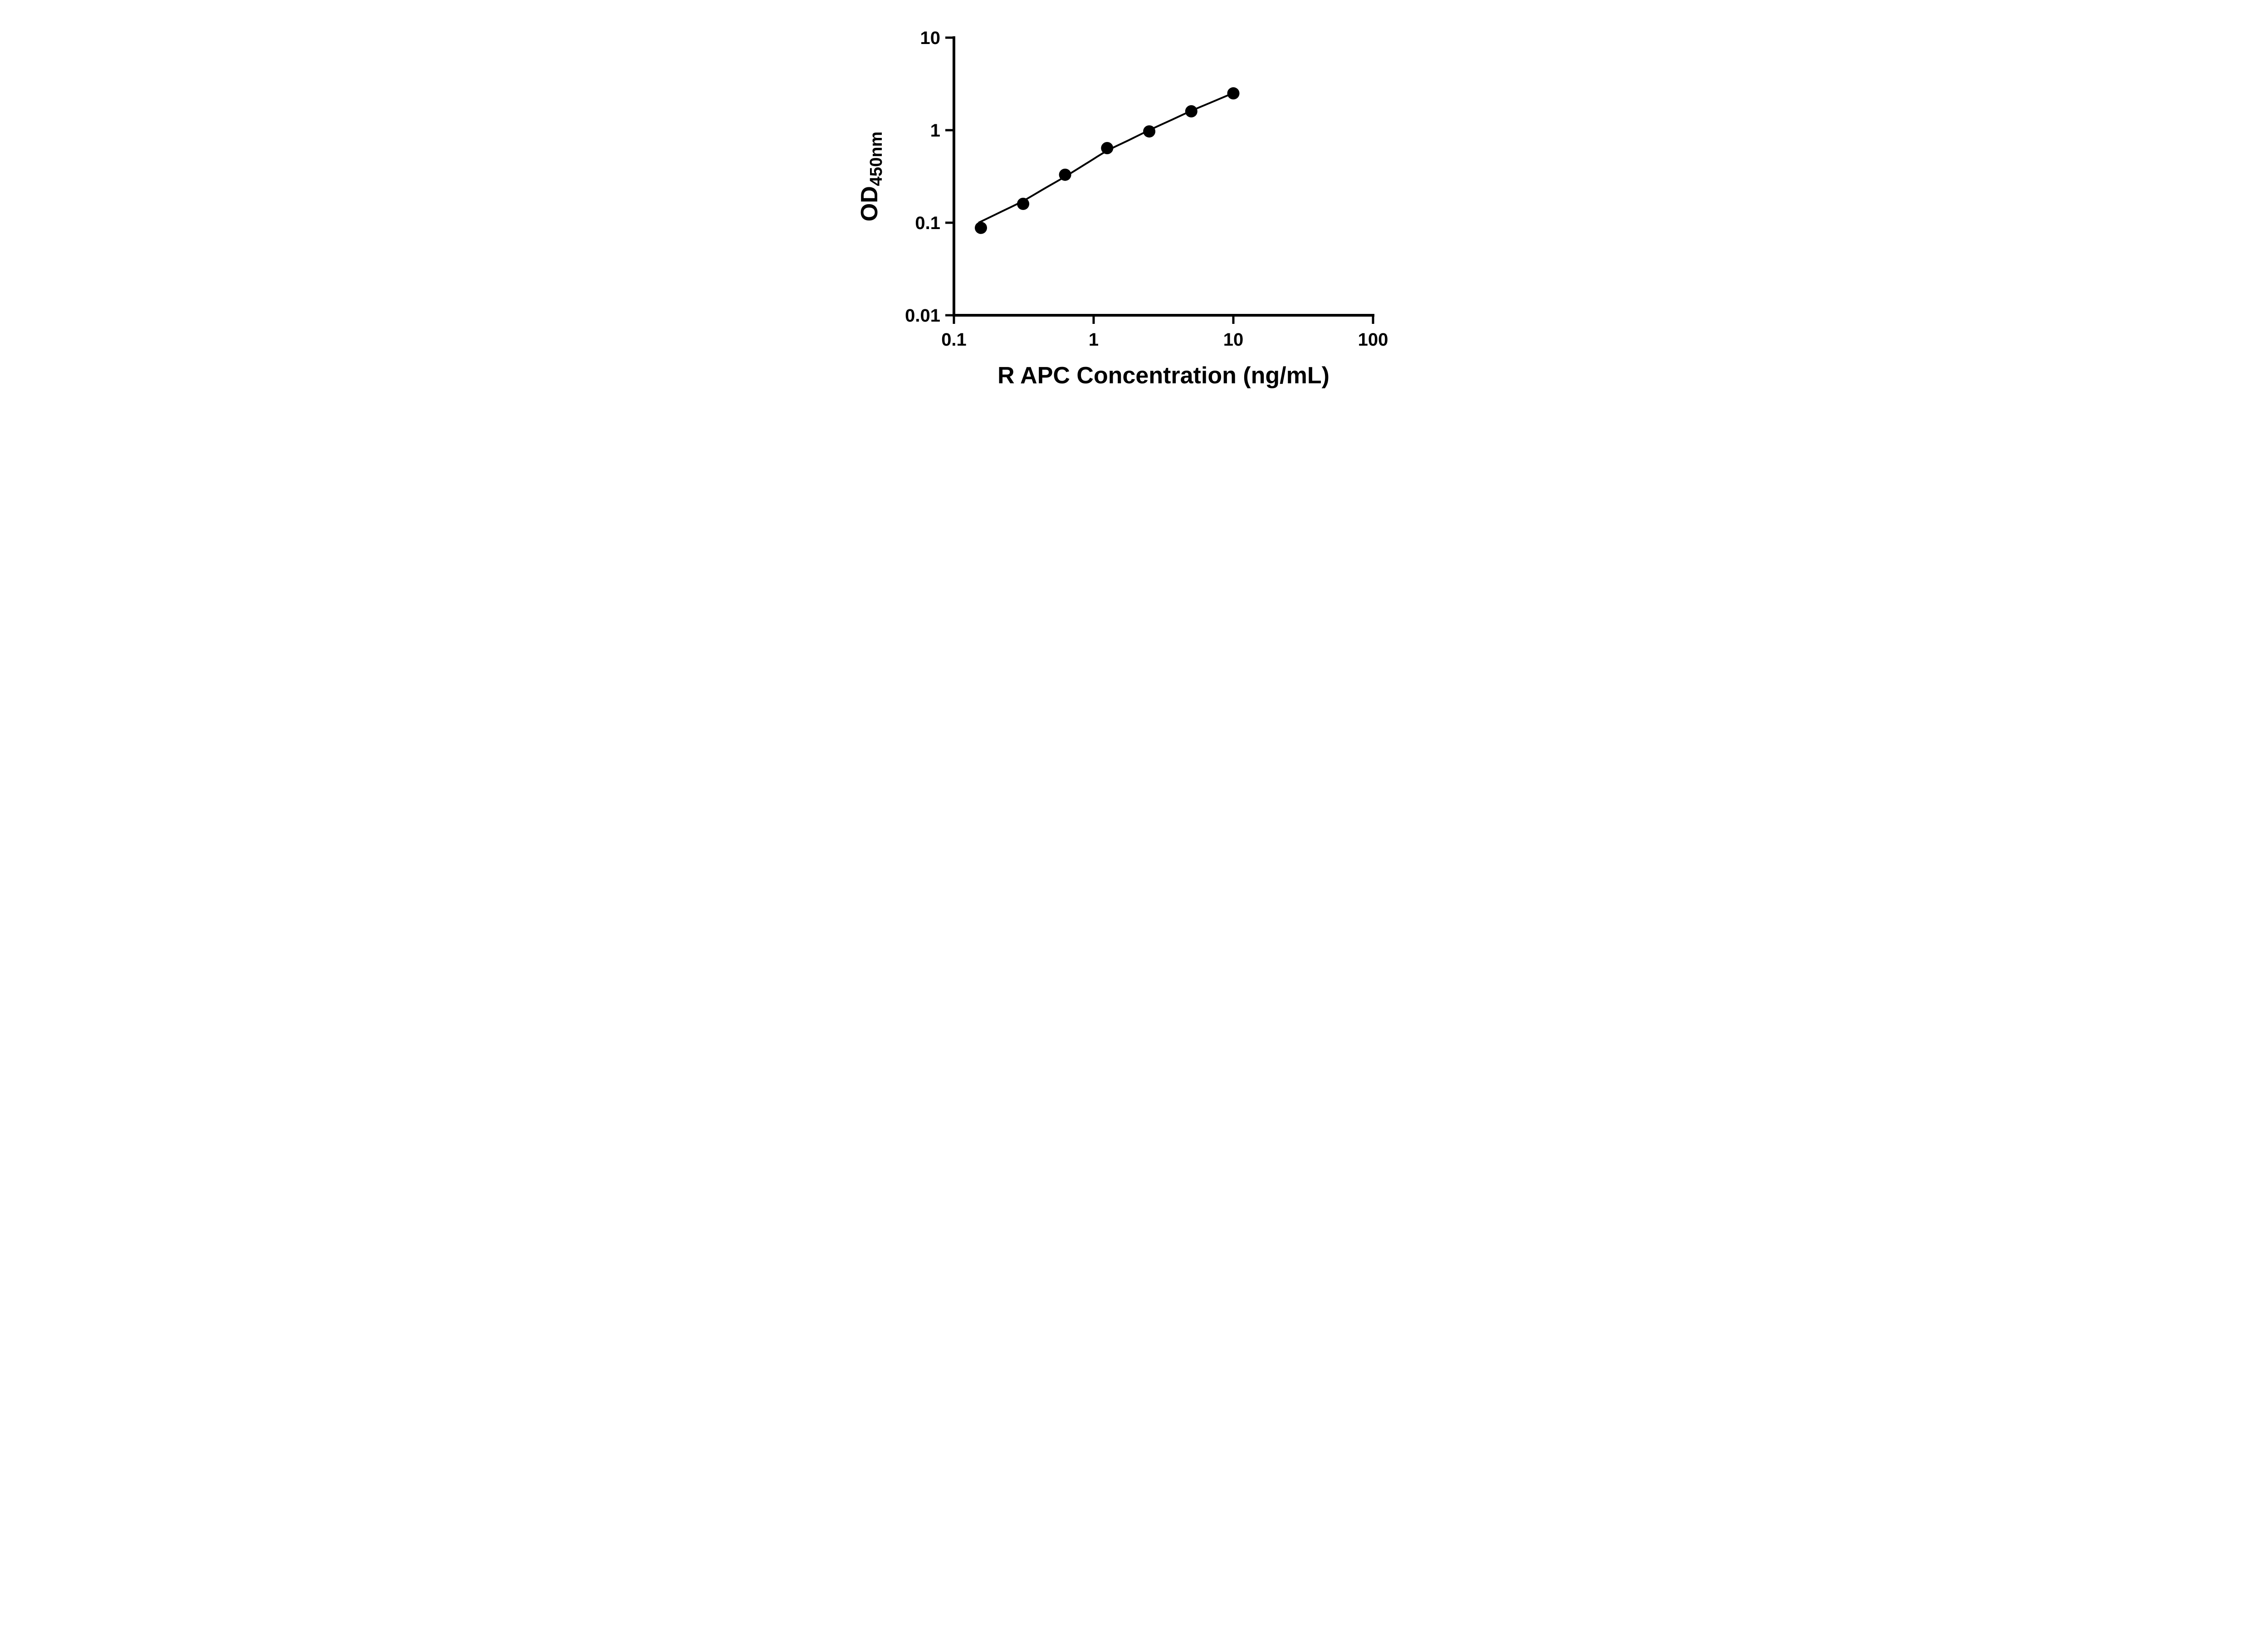 Image resolution: width=2268 pixels, height=1633 pixels. What do you see at coordinates (923, 316) in the screenshot?
I see `y-tick-label: 0.01` at bounding box center [923, 316].